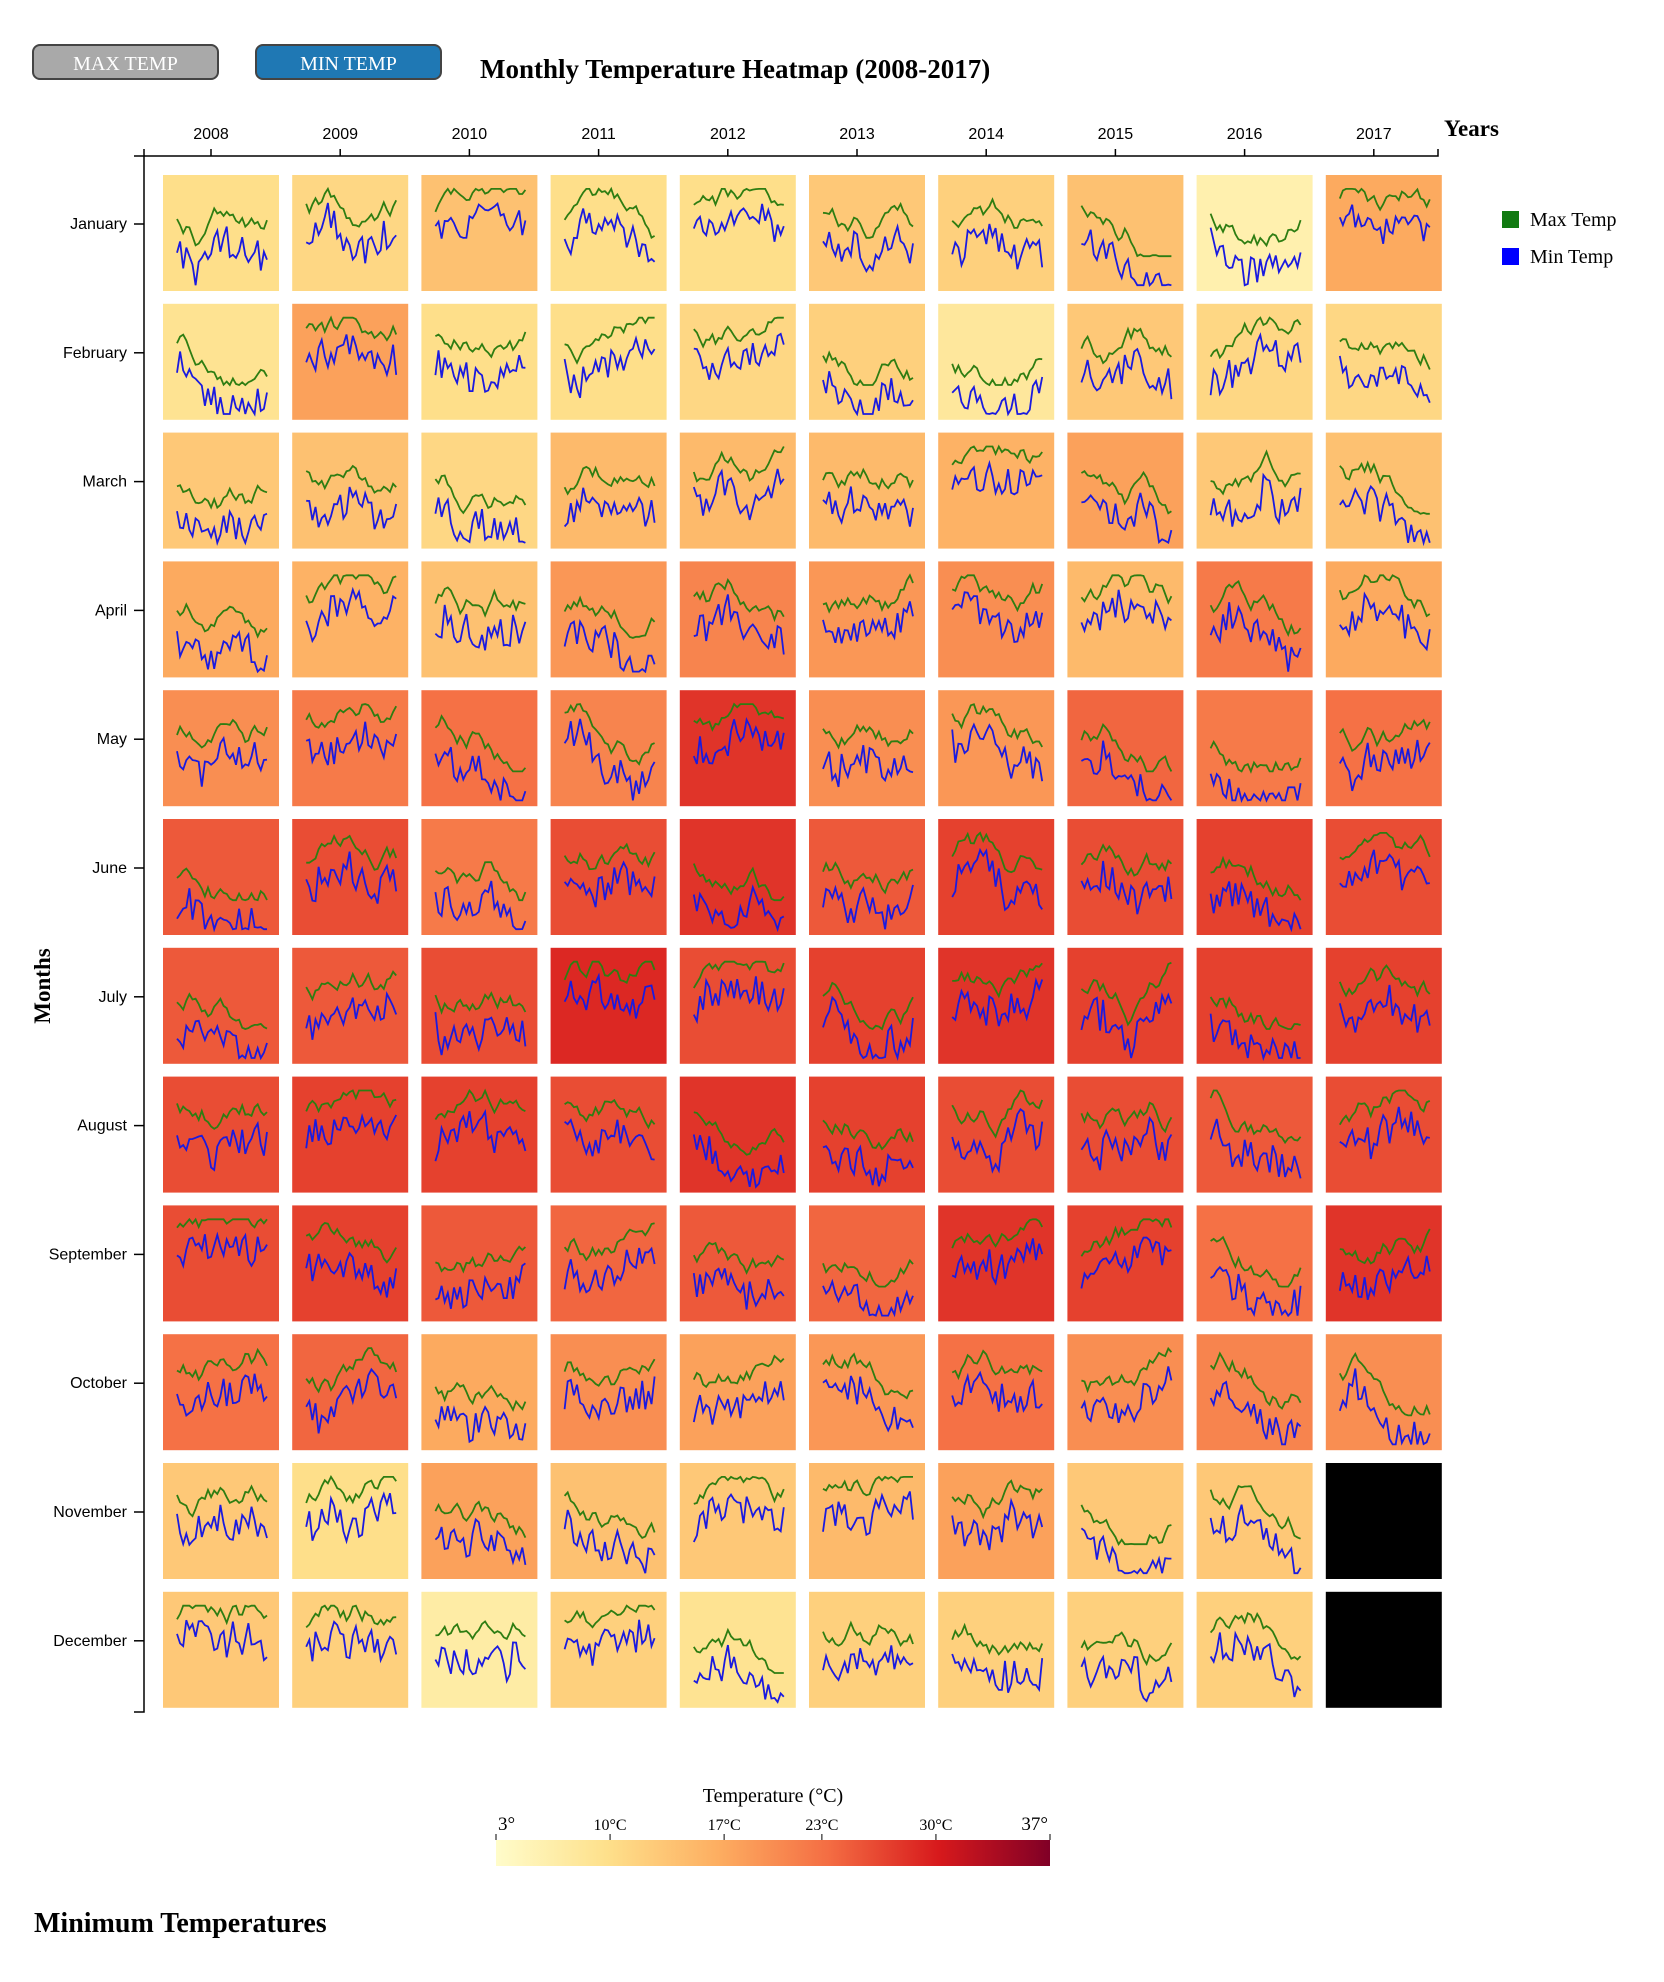 The width and height of the screenshot is (1664, 1982). I want to click on max-temp-button: MAX TEMP, so click(125, 62).